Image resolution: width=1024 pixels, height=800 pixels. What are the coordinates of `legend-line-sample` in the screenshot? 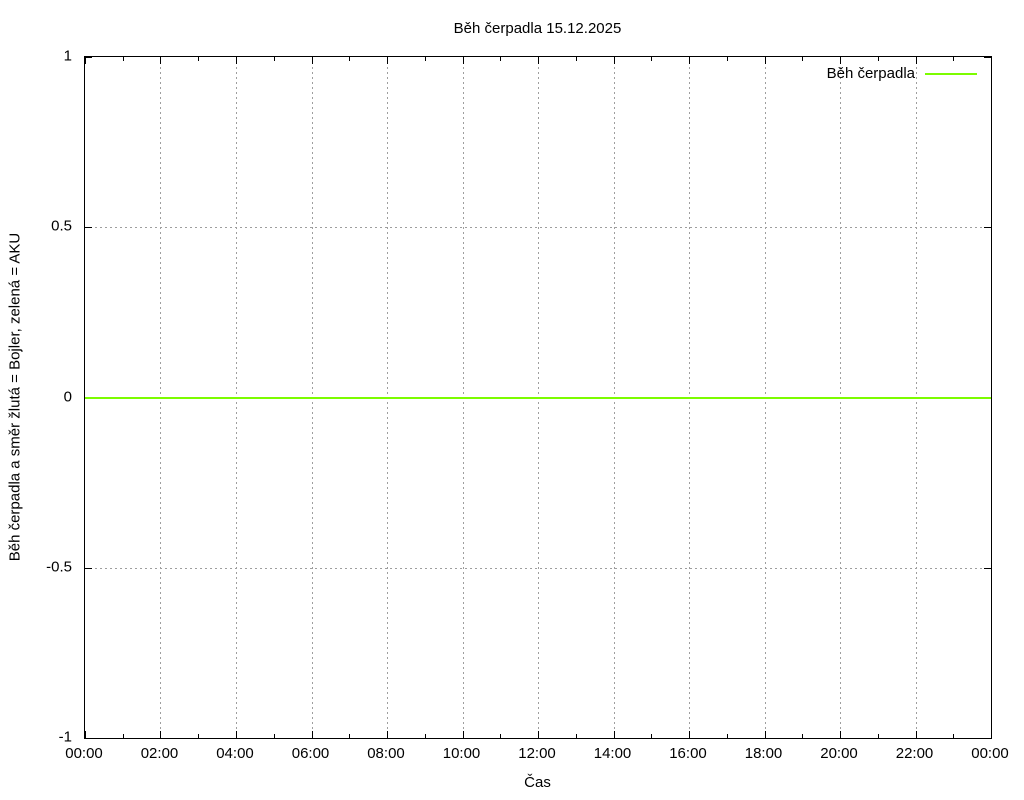 It's located at (951, 73).